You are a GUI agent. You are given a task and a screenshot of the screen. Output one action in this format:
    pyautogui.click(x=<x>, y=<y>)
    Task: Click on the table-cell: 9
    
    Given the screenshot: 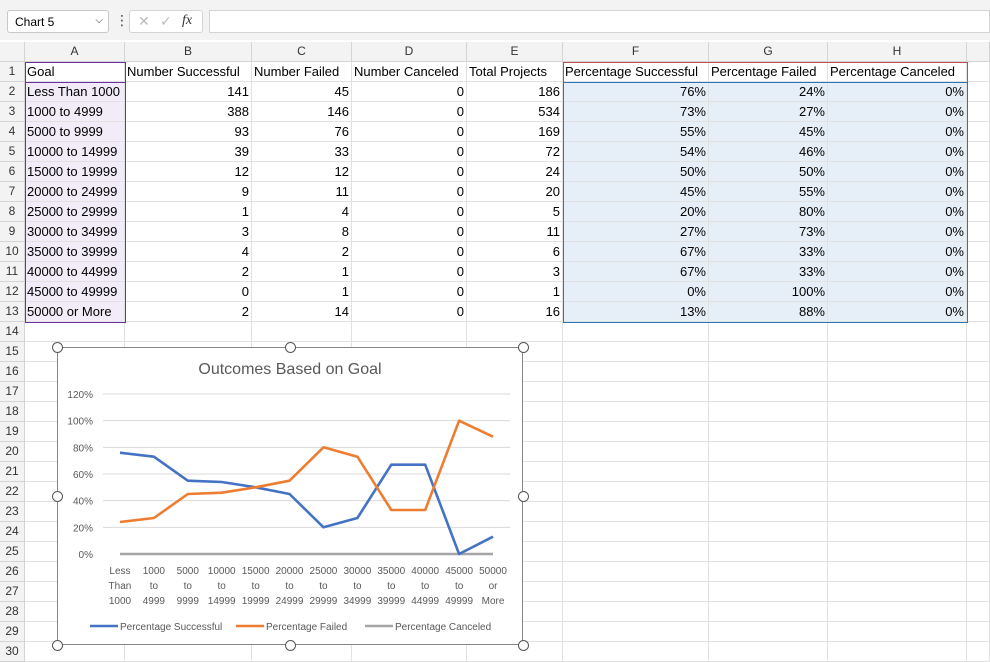 What is the action you would take?
    pyautogui.click(x=188, y=192)
    